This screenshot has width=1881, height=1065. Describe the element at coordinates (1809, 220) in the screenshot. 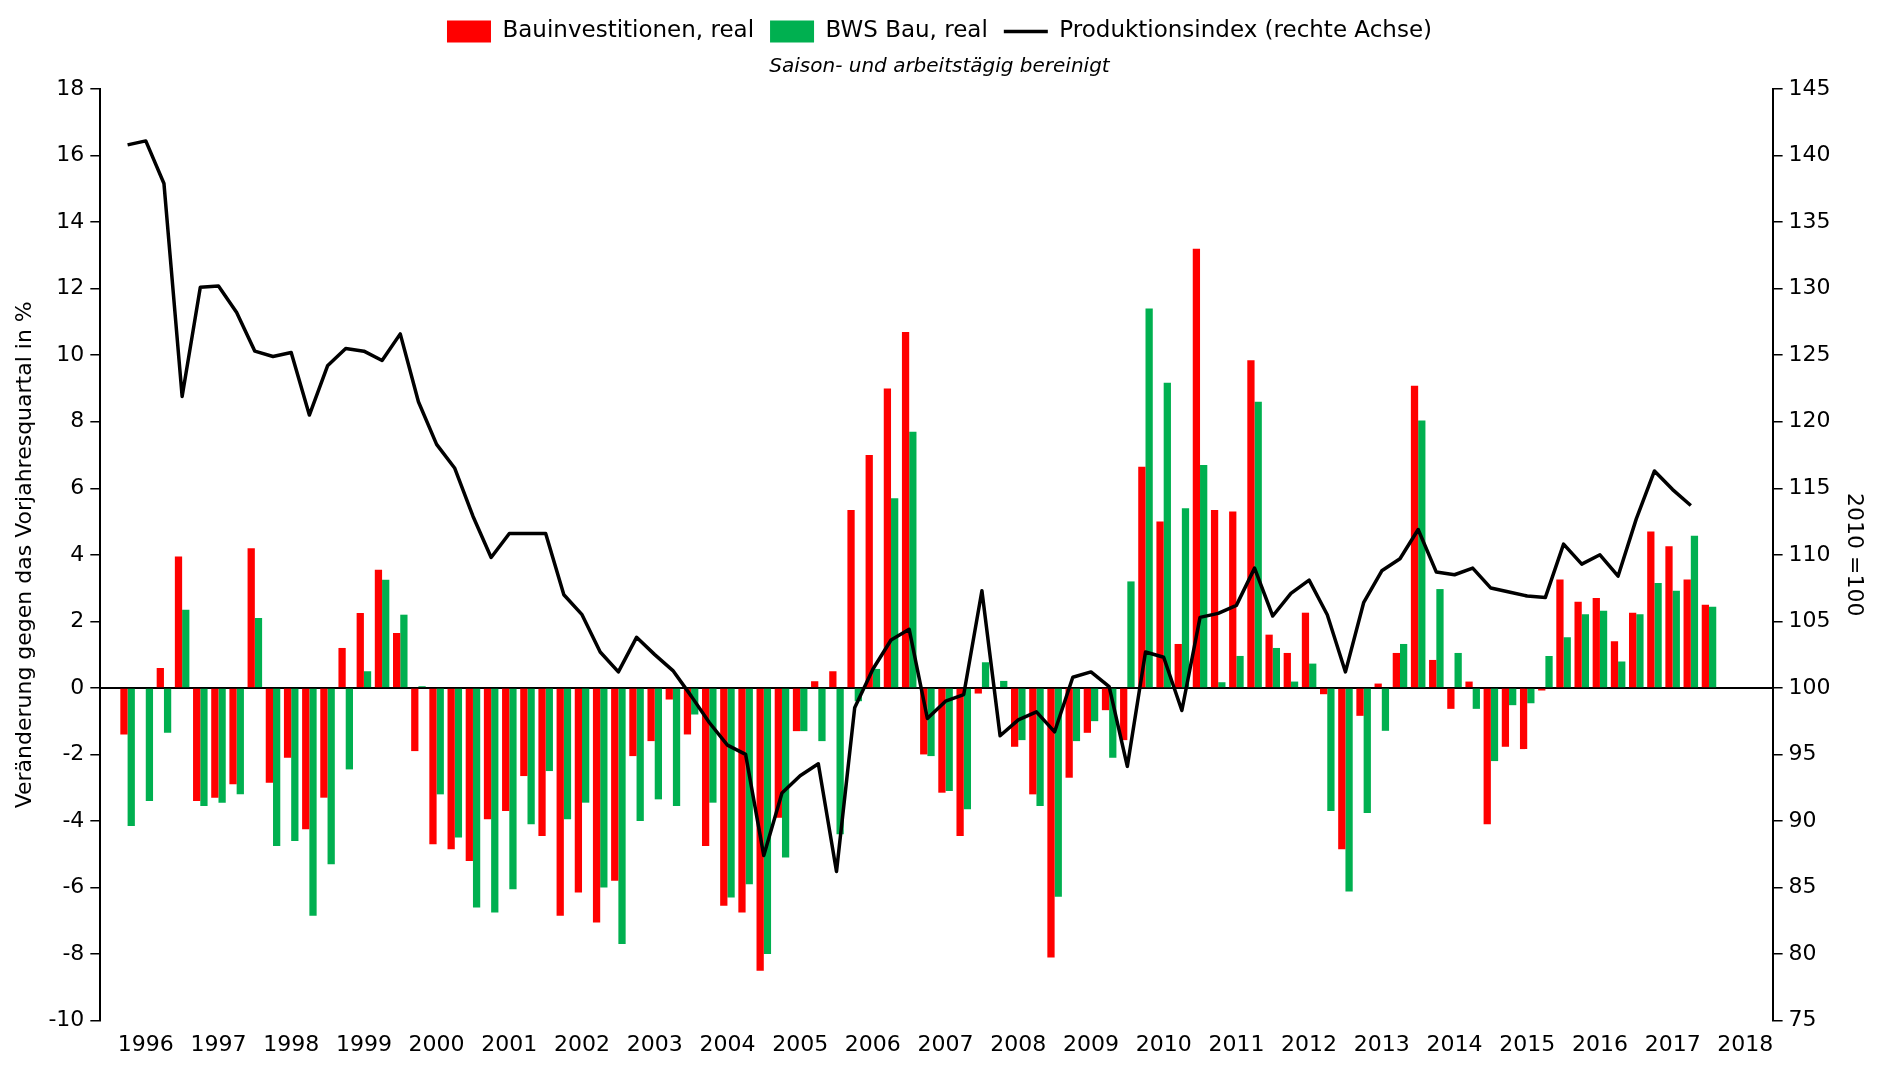

I see `y2-tick-label: 135` at that location.